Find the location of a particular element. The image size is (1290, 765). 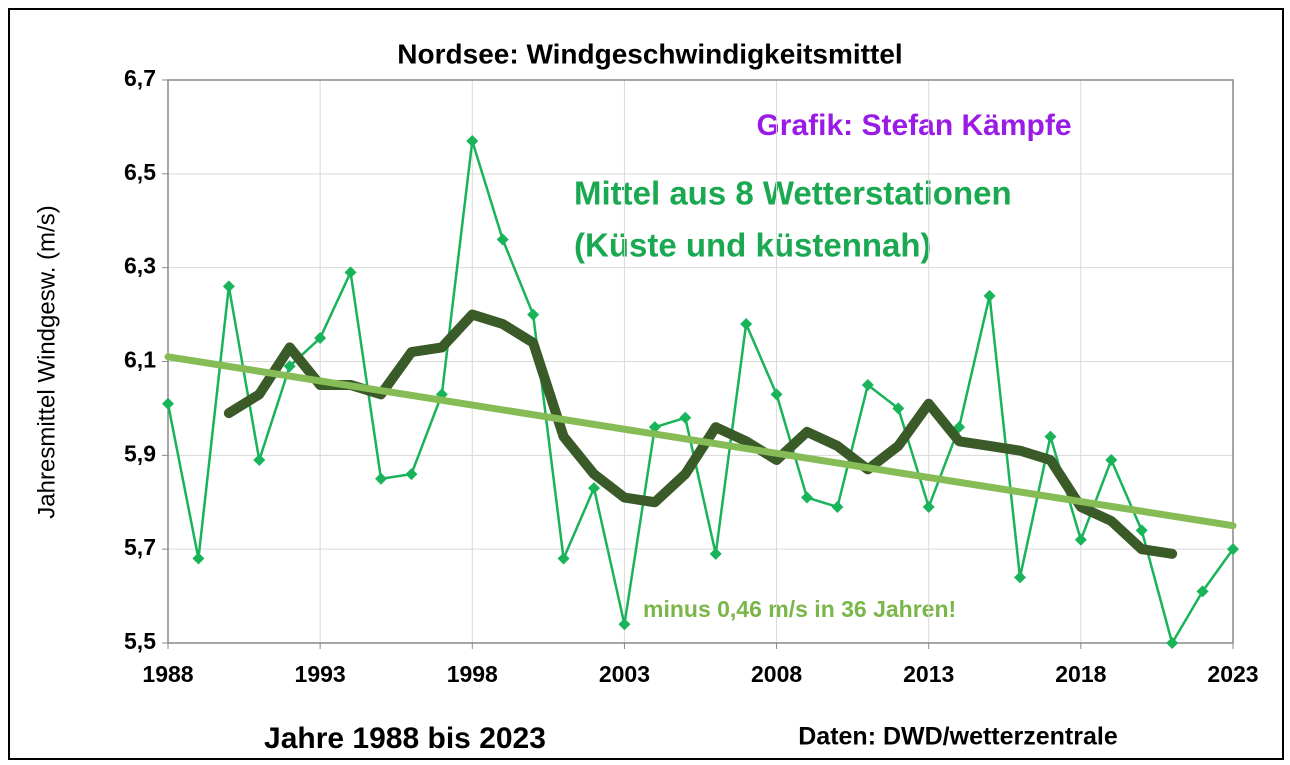

x-tick-label: 2023 is located at coordinates (1232, 674).